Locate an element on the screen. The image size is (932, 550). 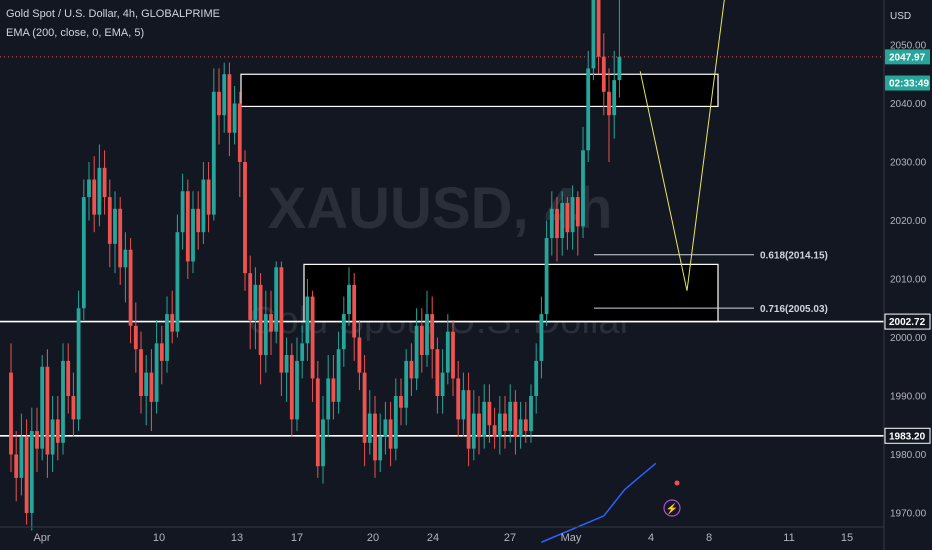
y-tick-label: 2020.00 is located at coordinates (908, 221).